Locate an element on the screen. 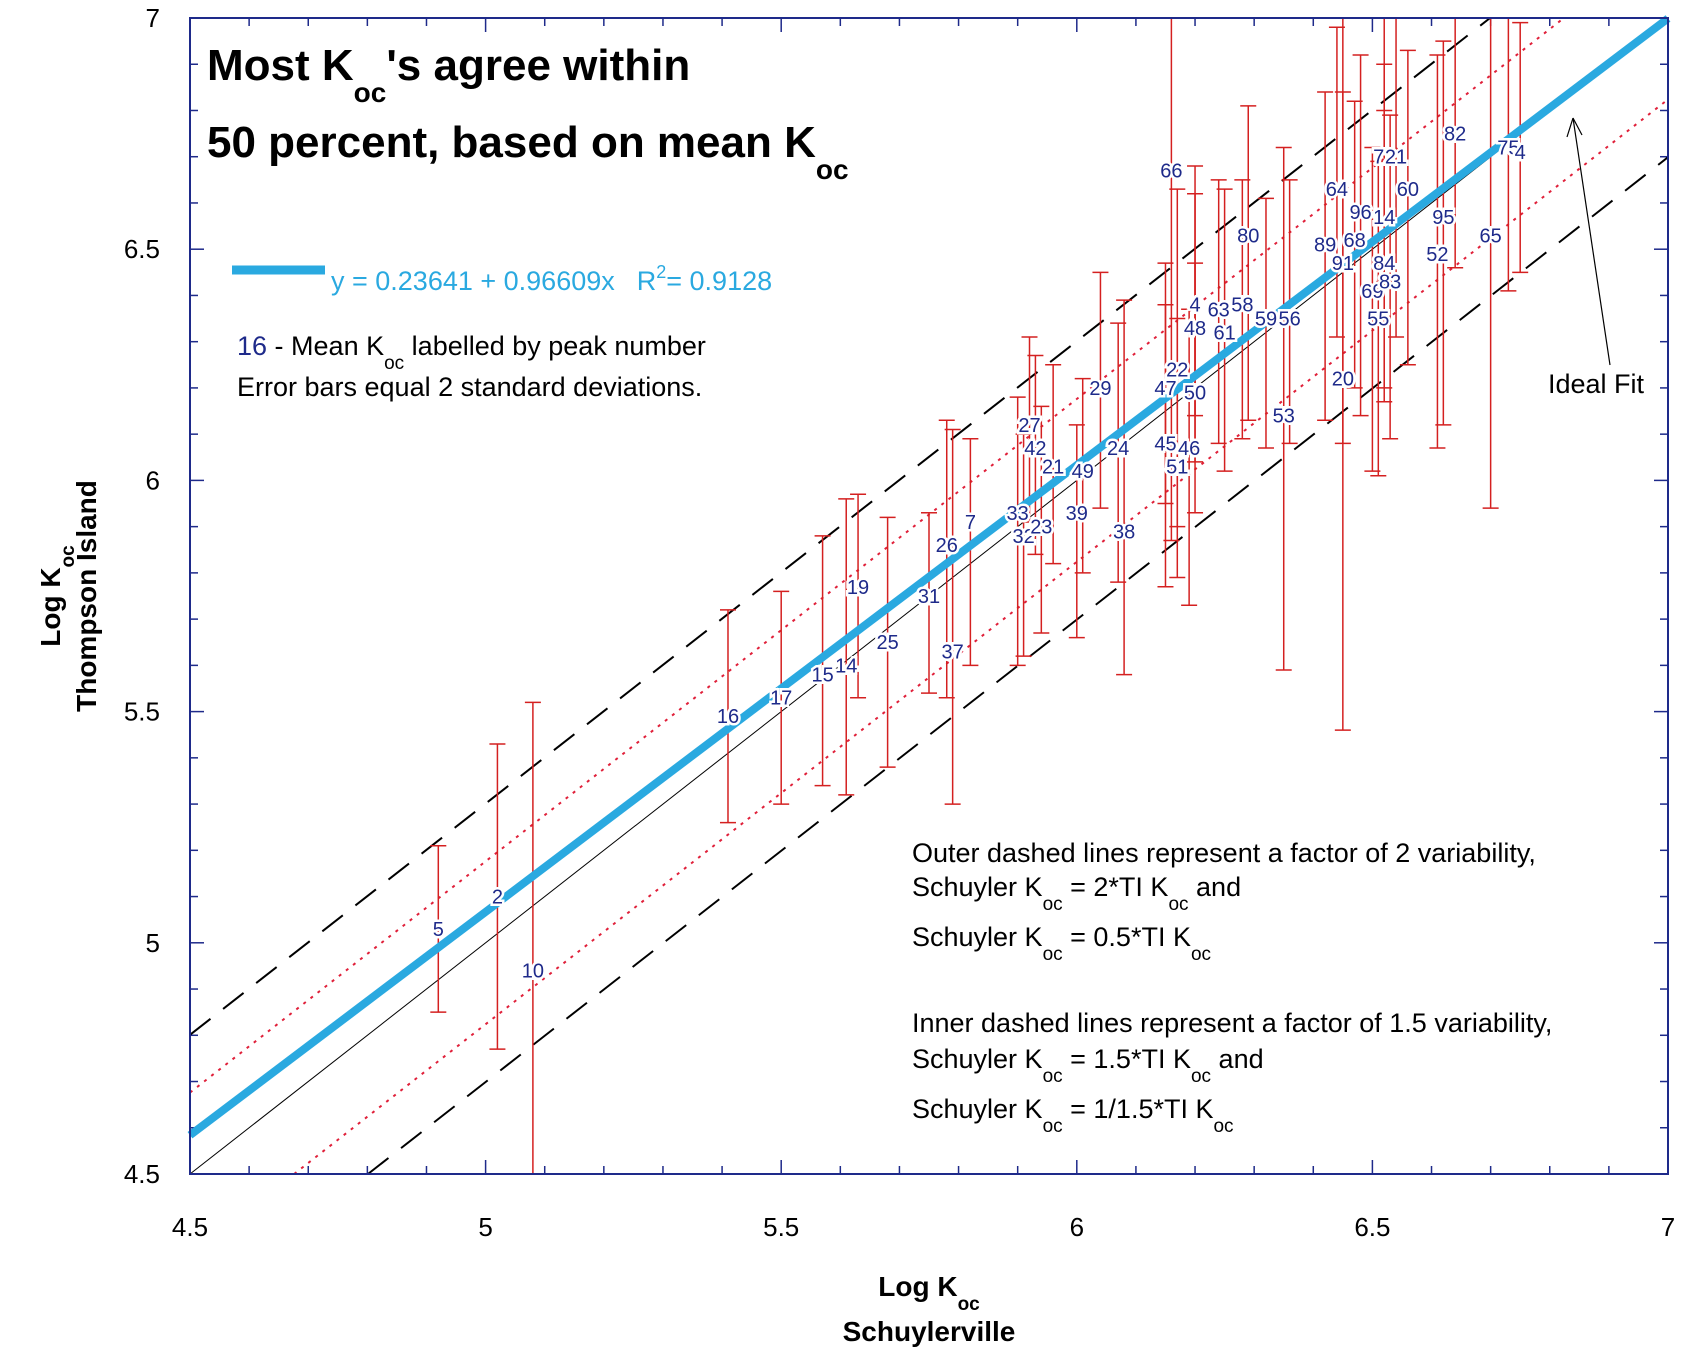  point-label: 53 is located at coordinates (1284, 417).